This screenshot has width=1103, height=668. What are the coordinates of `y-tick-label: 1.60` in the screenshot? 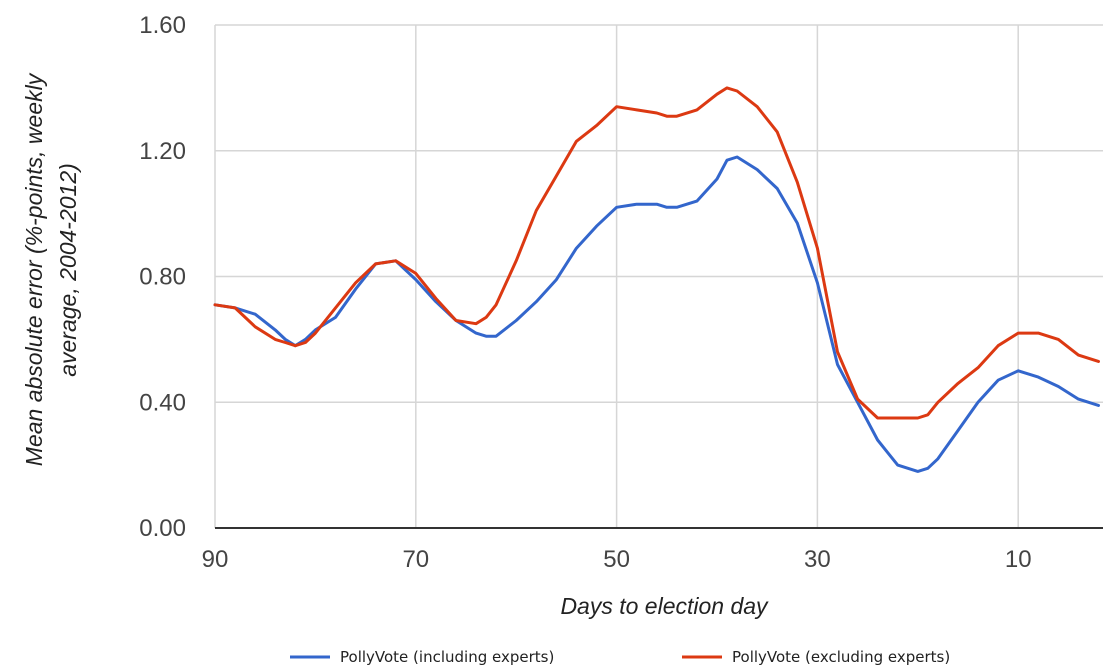 It's located at (162, 25).